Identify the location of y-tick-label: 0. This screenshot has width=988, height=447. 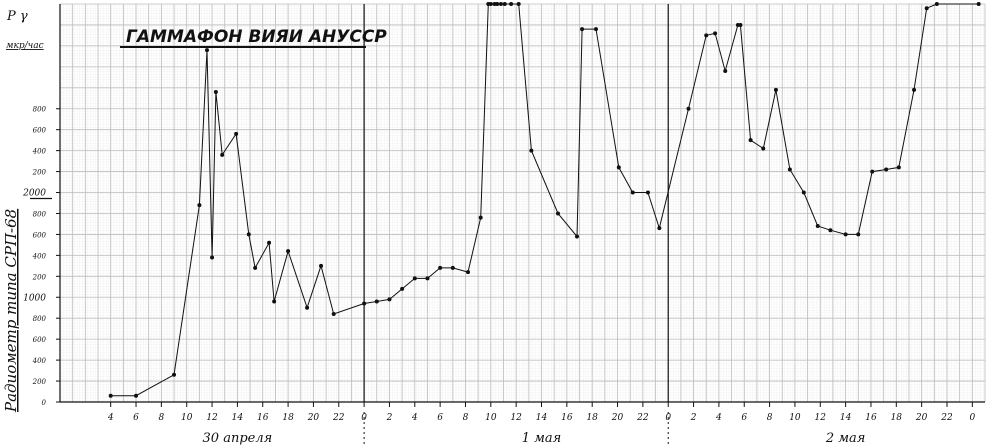
(44, 403).